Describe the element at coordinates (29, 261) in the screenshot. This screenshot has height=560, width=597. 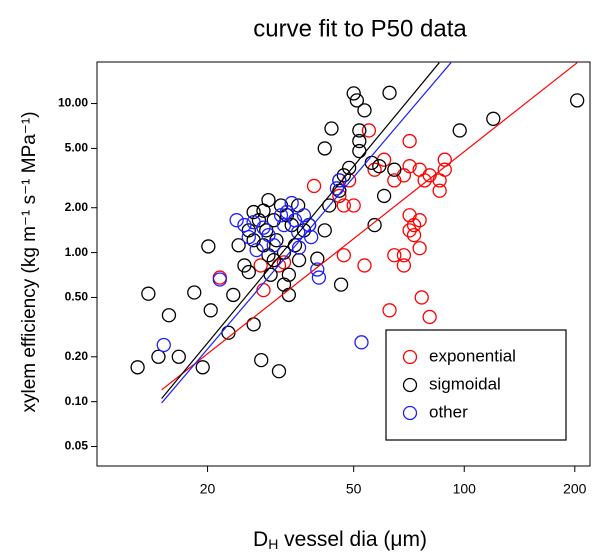
I see `y-axis-label: xylem efficiency (kg m⁻¹ s⁻¹ MPa⁻¹)` at that location.